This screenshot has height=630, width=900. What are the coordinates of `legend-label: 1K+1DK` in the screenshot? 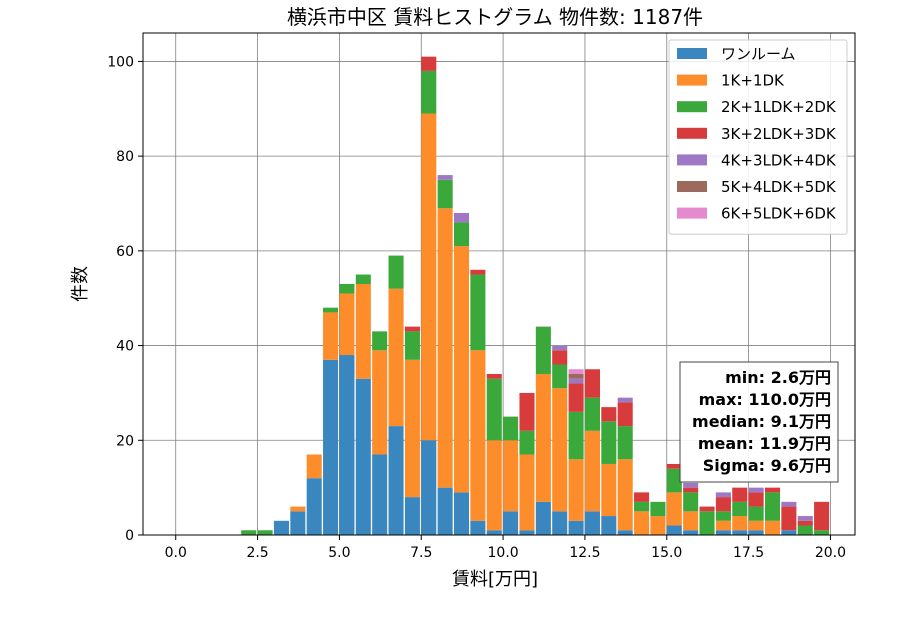 It's located at (753, 81).